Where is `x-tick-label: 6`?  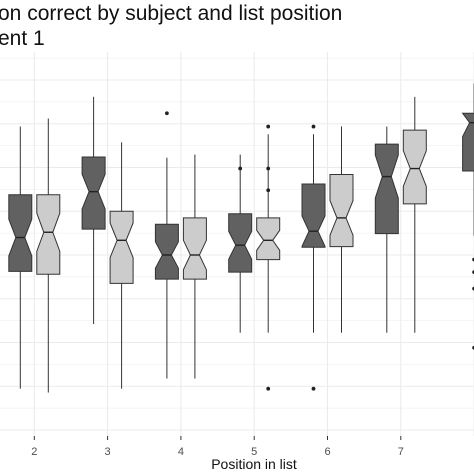
x-tick-label: 6 is located at coordinates (327, 452).